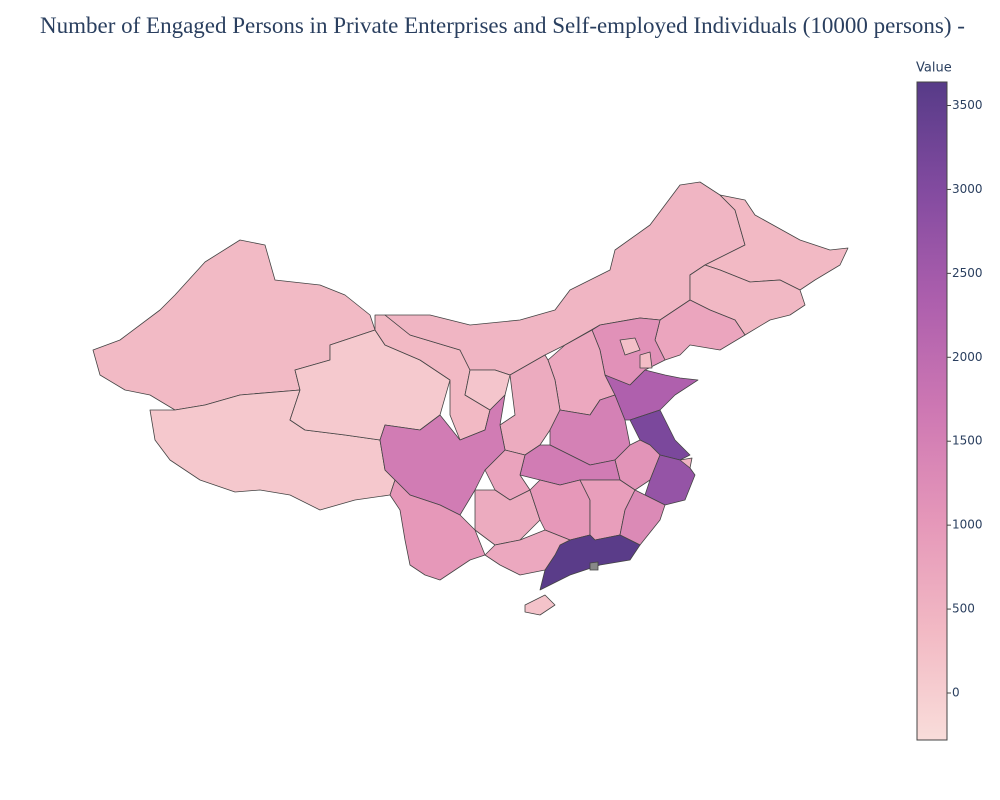 The height and width of the screenshot is (800, 1000). I want to click on colorbar-tick-label: 2000, so click(967, 357).